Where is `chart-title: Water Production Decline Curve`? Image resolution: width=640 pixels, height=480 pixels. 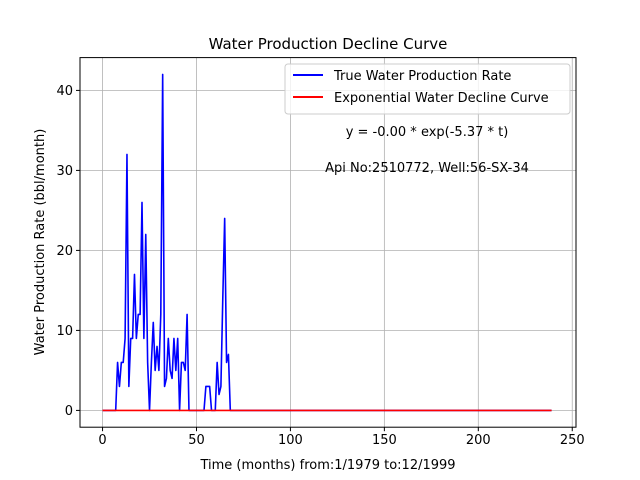 chart-title: Water Production Decline Curve is located at coordinates (328, 44).